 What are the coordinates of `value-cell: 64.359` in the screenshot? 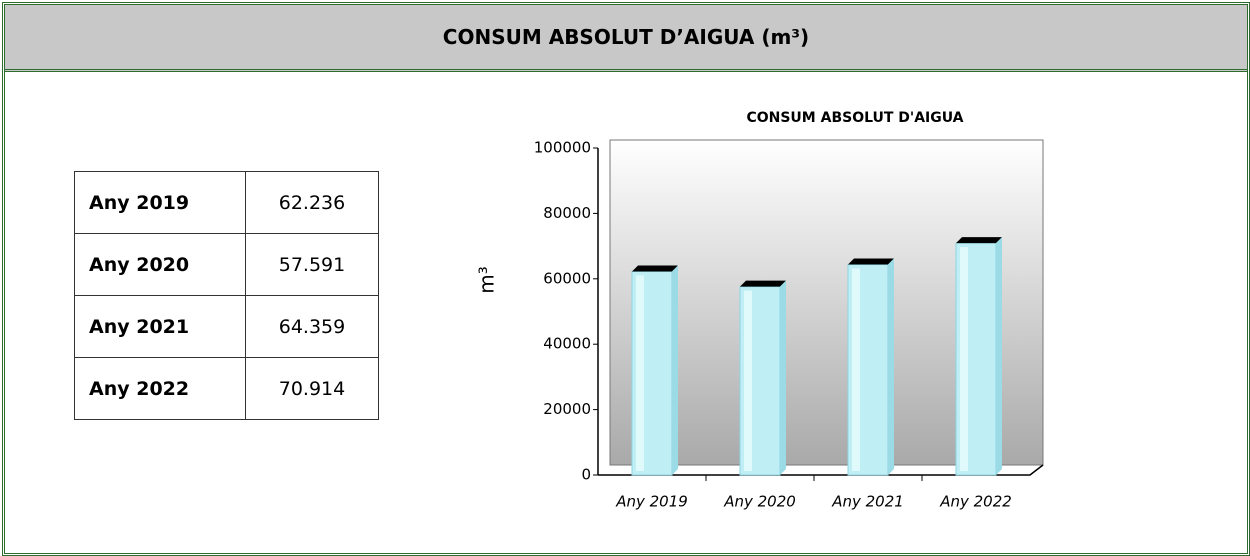 It's located at (312, 326).